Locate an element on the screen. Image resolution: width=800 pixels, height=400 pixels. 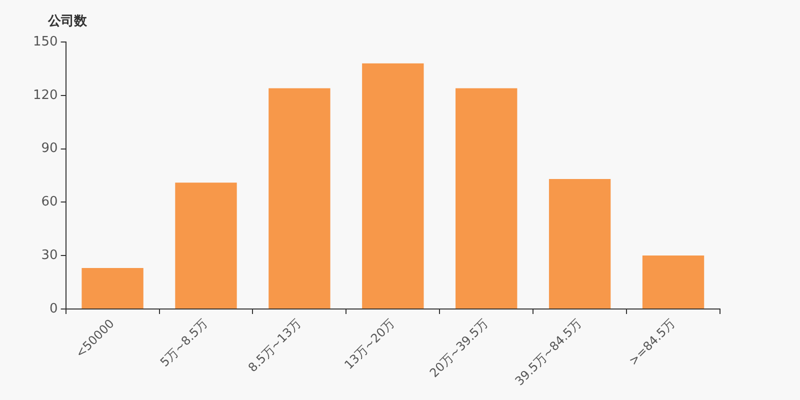
y-tick-label: 150 is located at coordinates (45, 42).